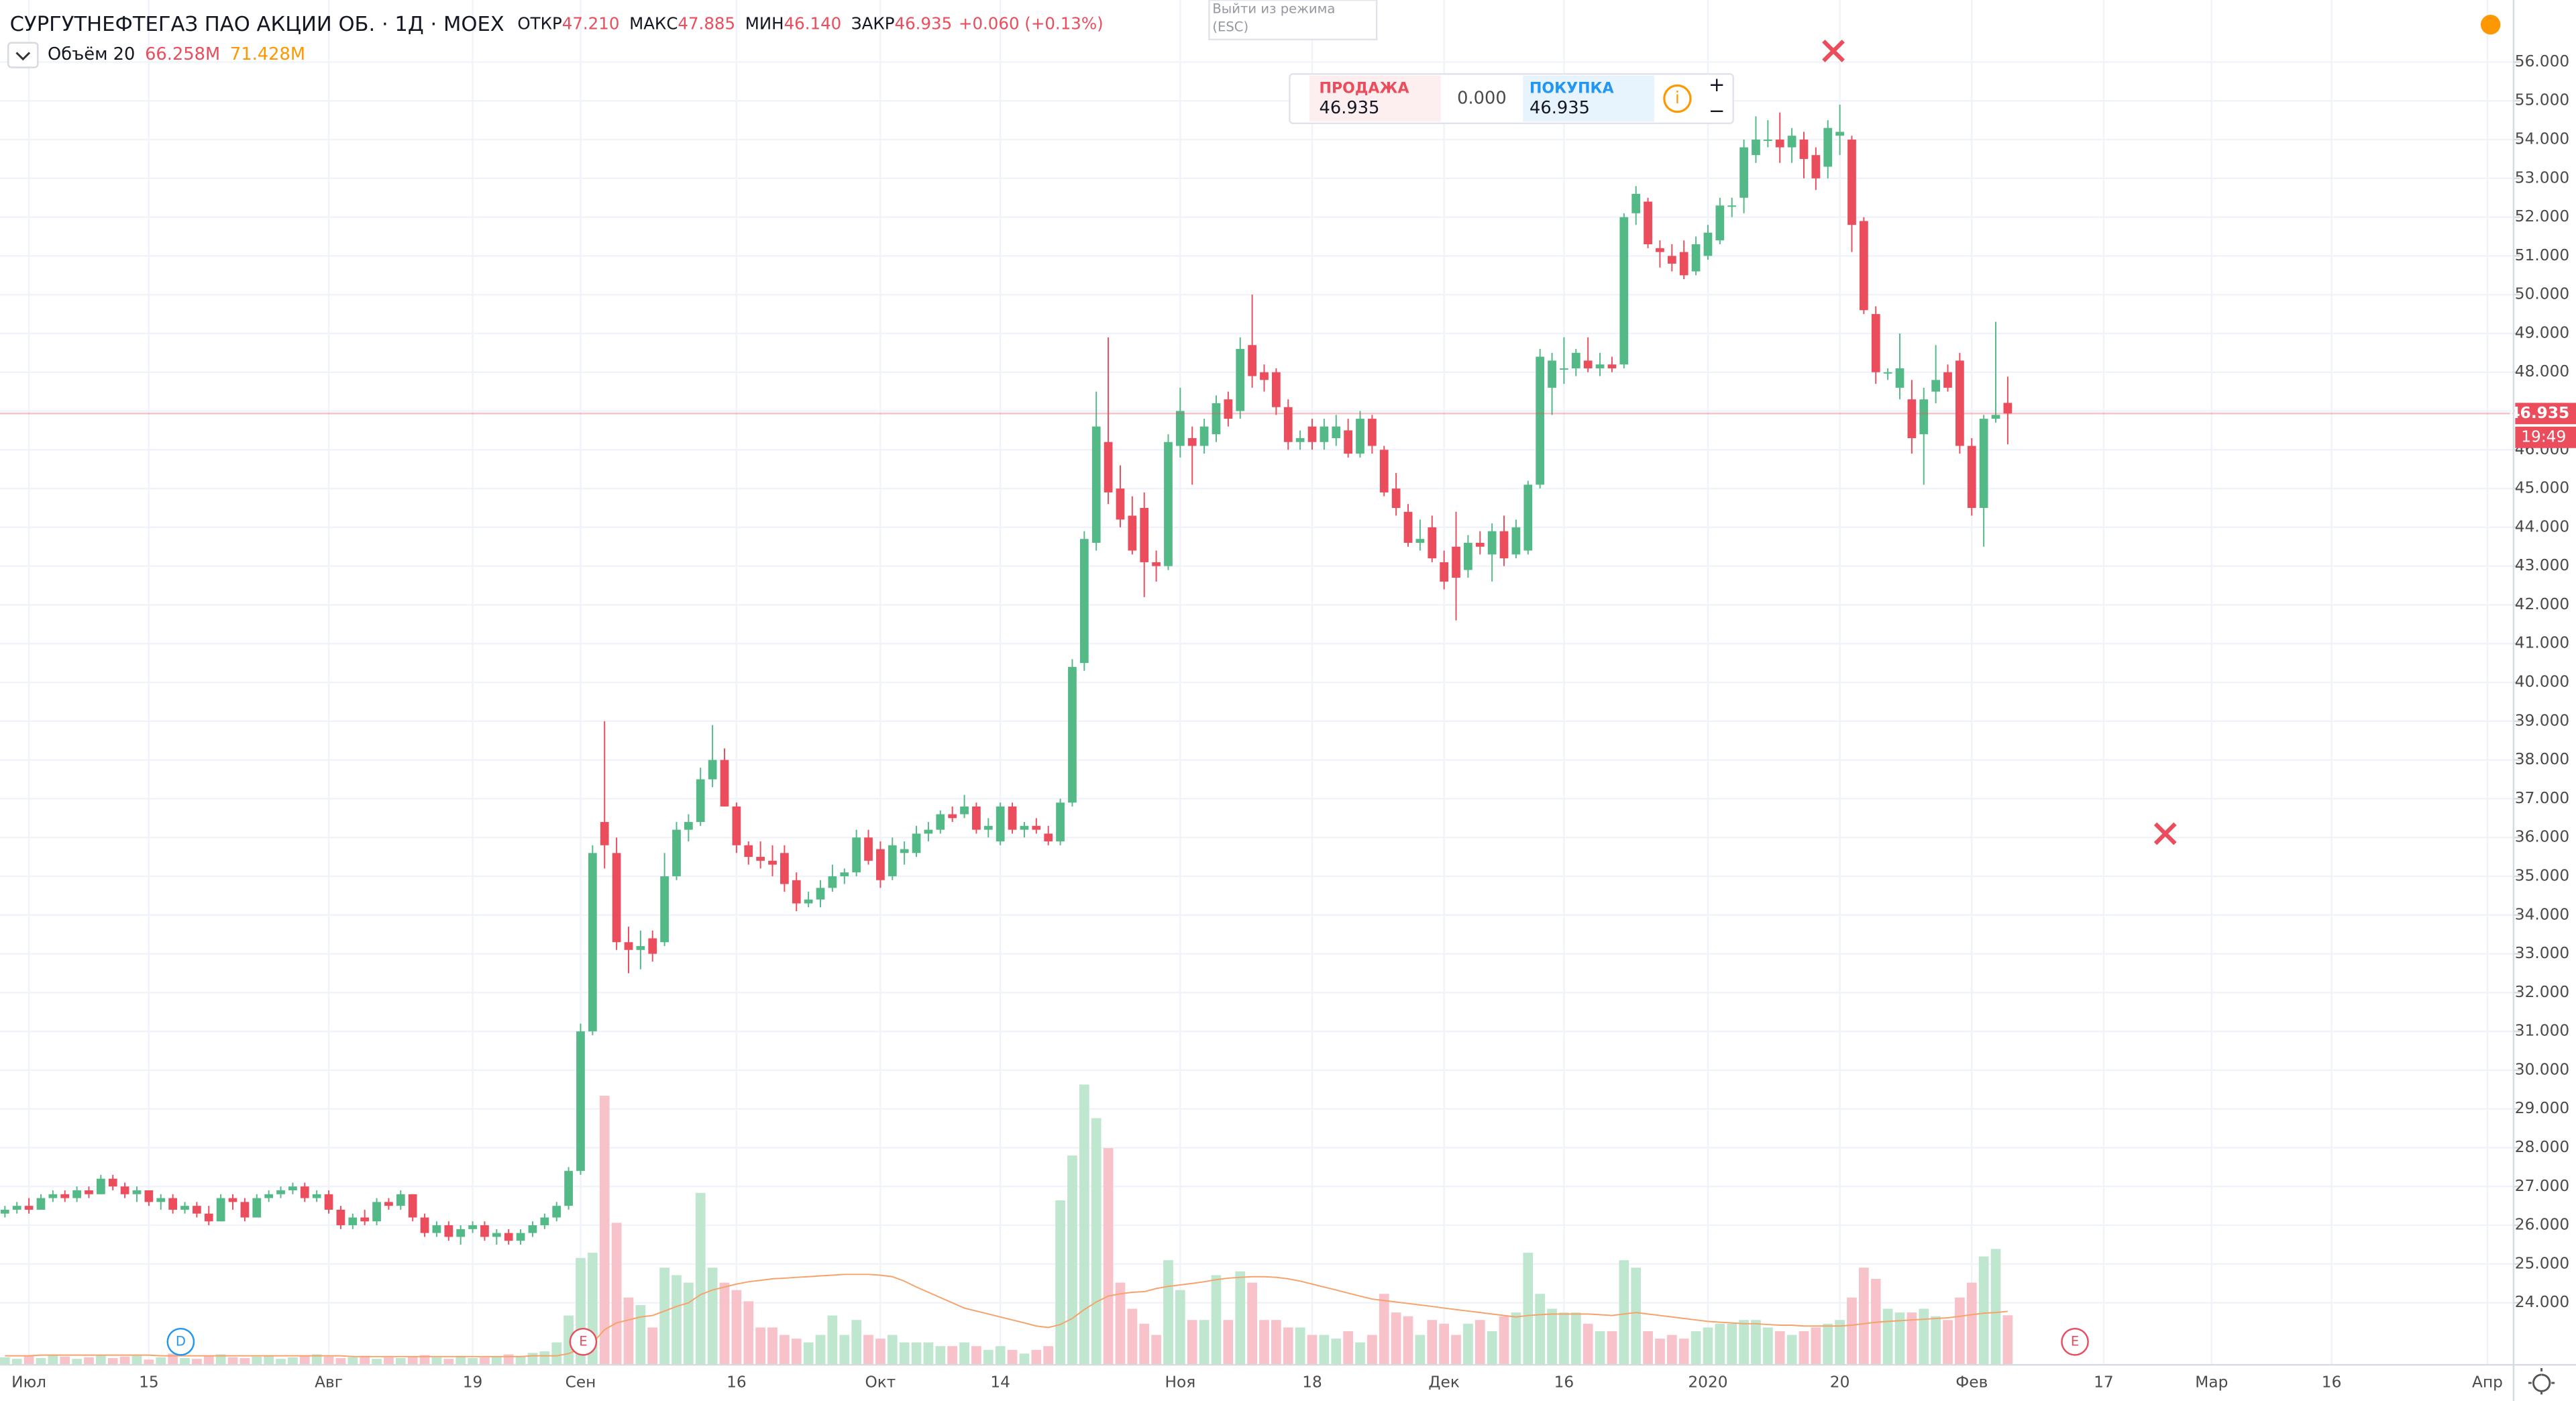 This screenshot has height=1401, width=2576. What do you see at coordinates (2542, 1108) in the screenshot?
I see `y-tick-label: 29.000` at bounding box center [2542, 1108].